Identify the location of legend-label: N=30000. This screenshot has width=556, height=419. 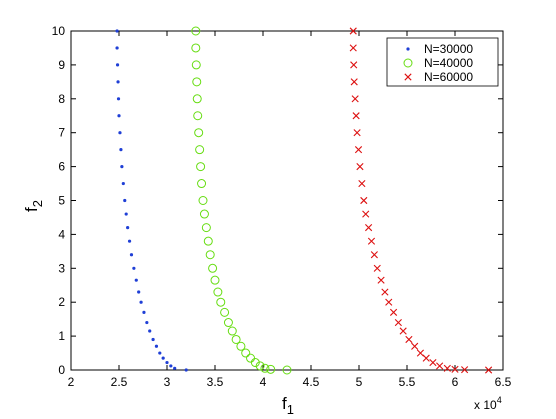
(448, 49).